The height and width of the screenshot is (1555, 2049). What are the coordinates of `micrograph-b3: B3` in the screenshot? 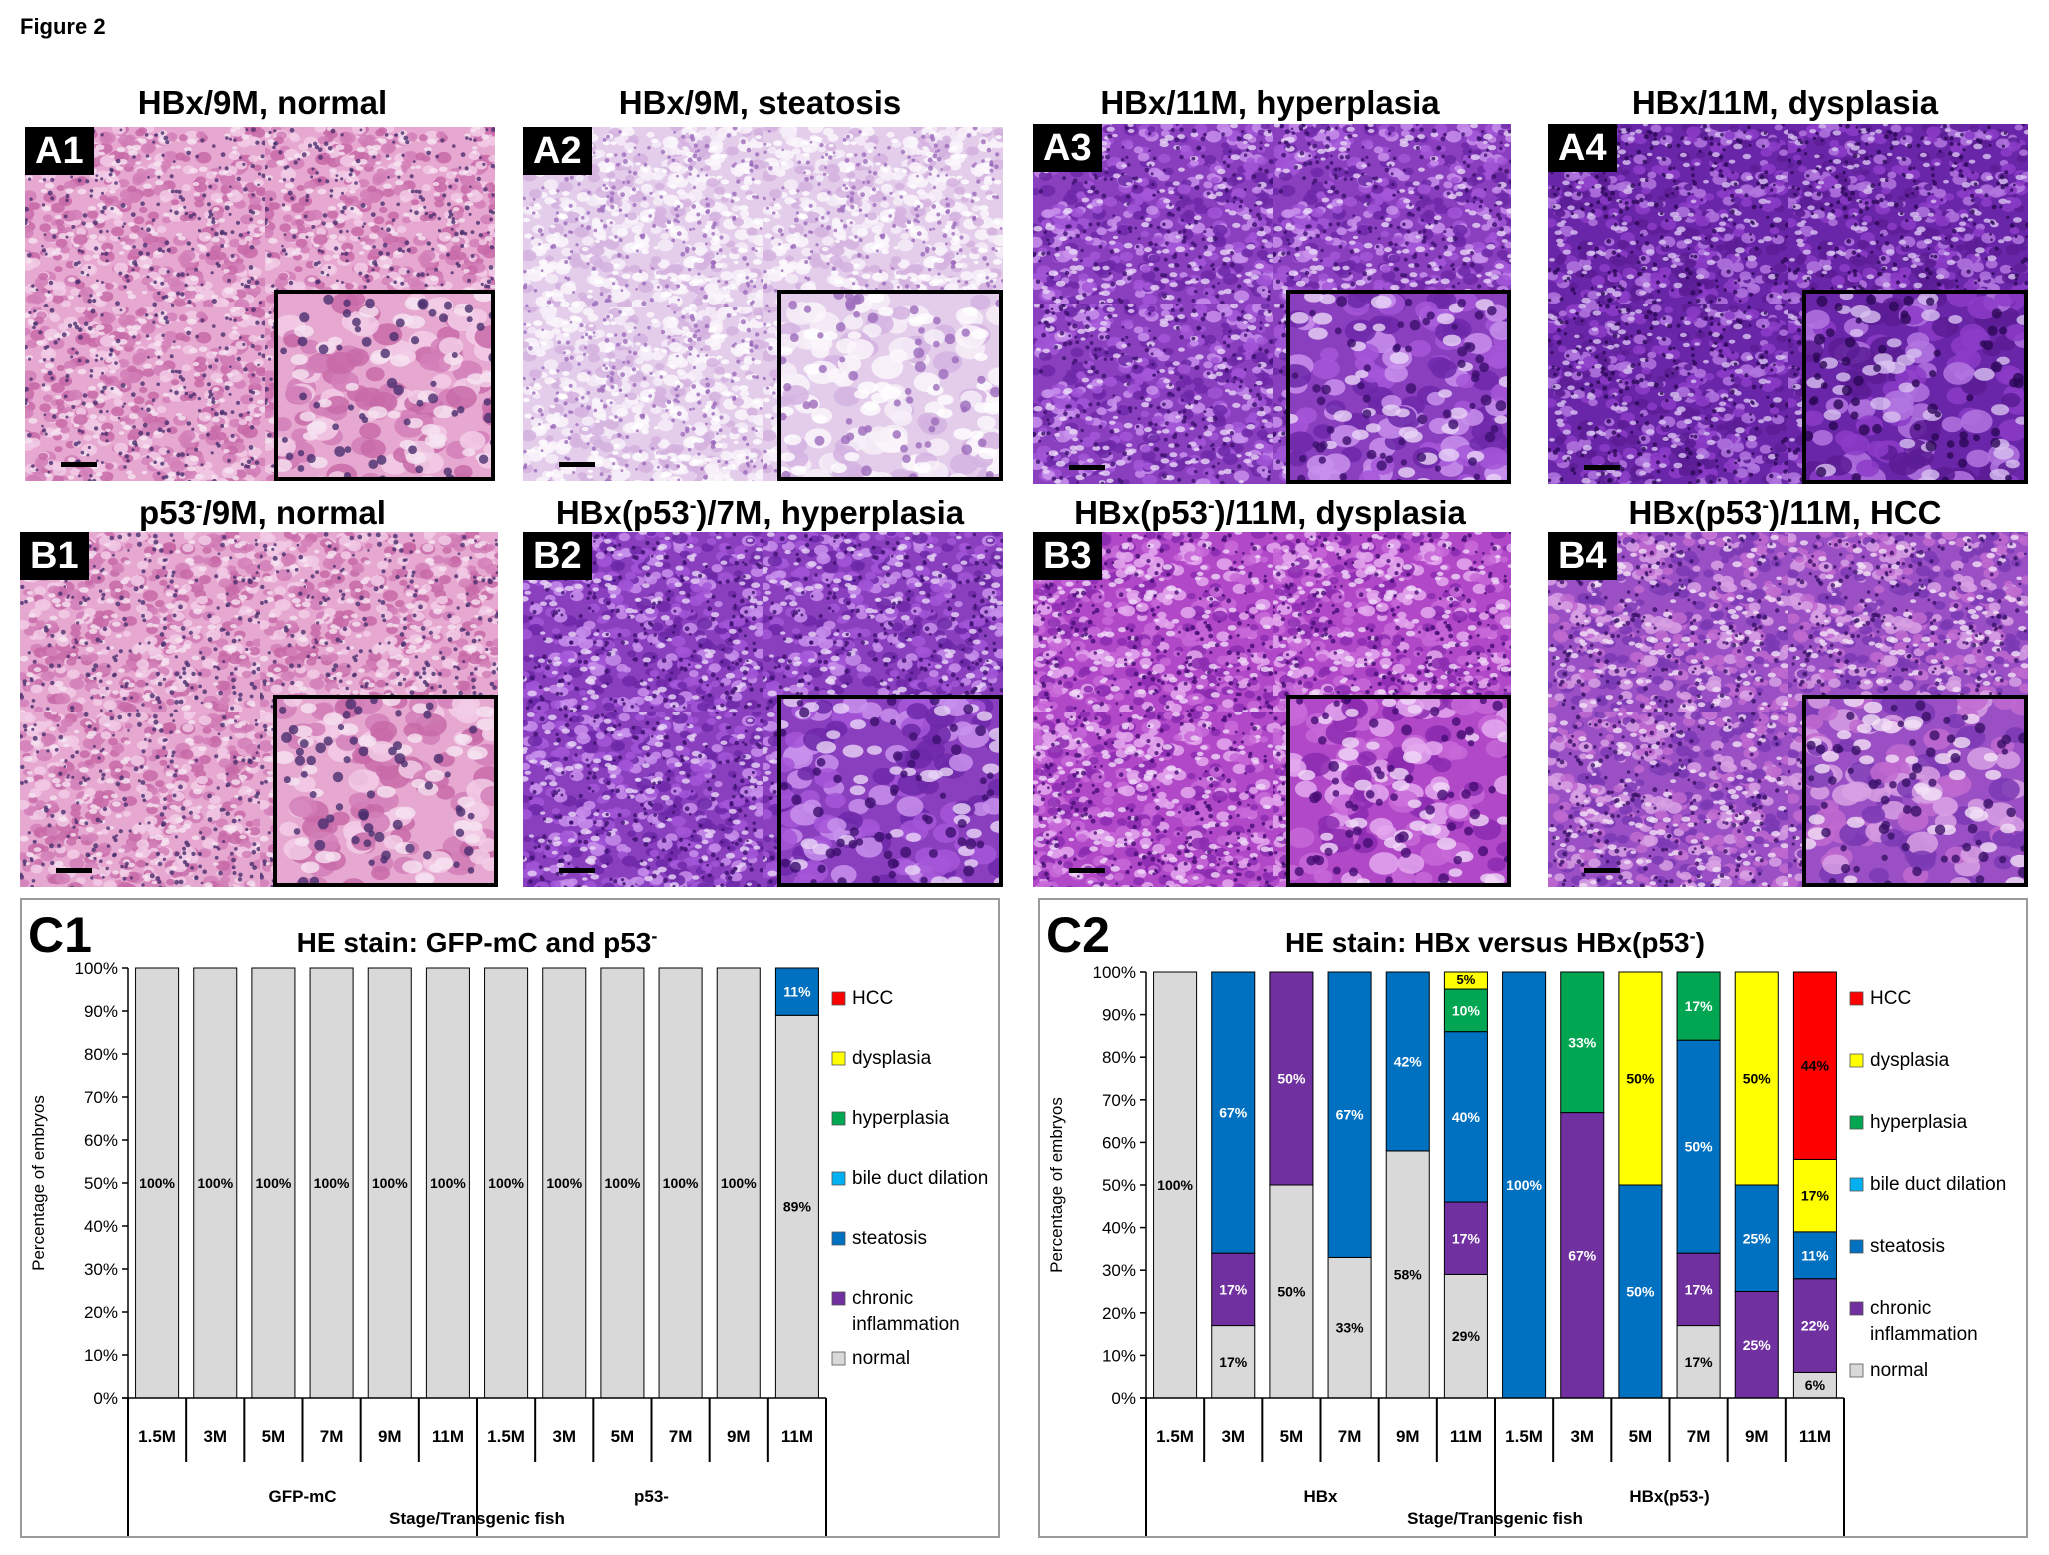 It's located at (1272, 709).